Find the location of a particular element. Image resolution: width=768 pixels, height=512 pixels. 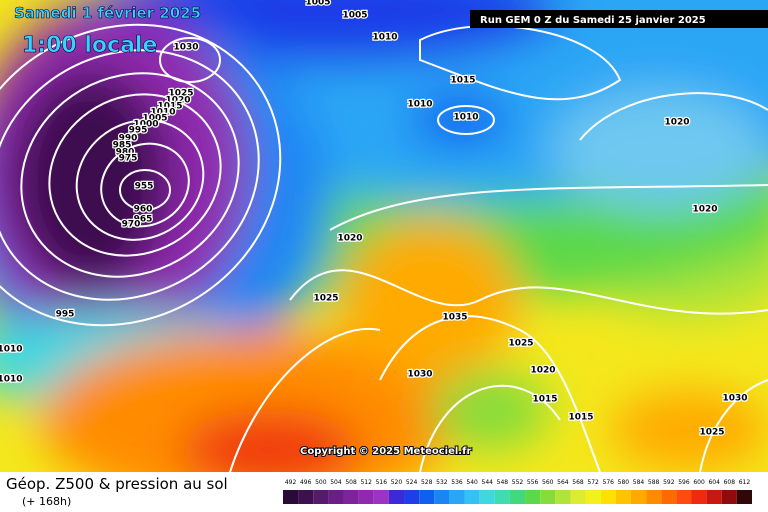

colorbar-label: 560 is located at coordinates (548, 482).